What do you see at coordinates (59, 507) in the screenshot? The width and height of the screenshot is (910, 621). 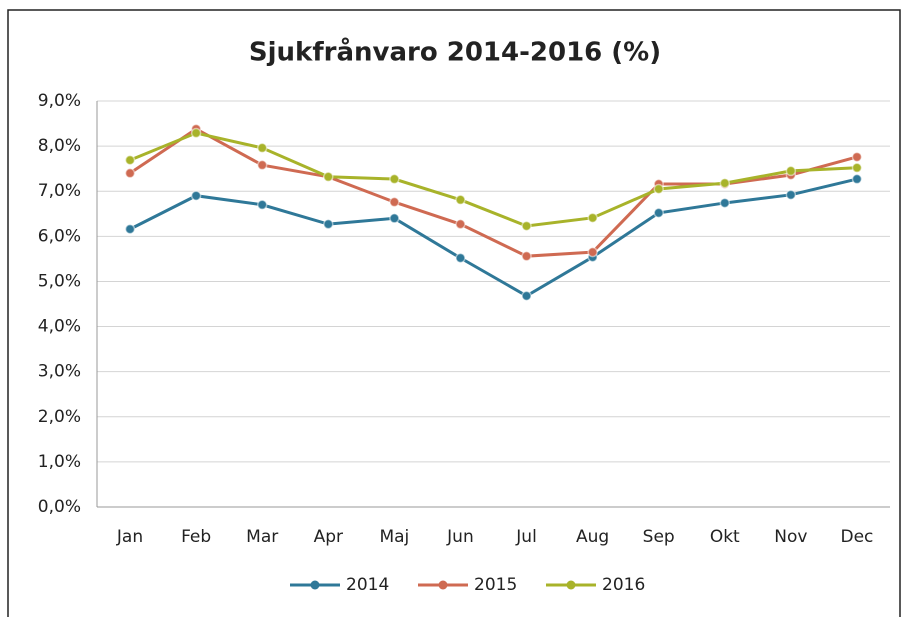 I see `y-tick-label: 0,0%` at bounding box center [59, 507].